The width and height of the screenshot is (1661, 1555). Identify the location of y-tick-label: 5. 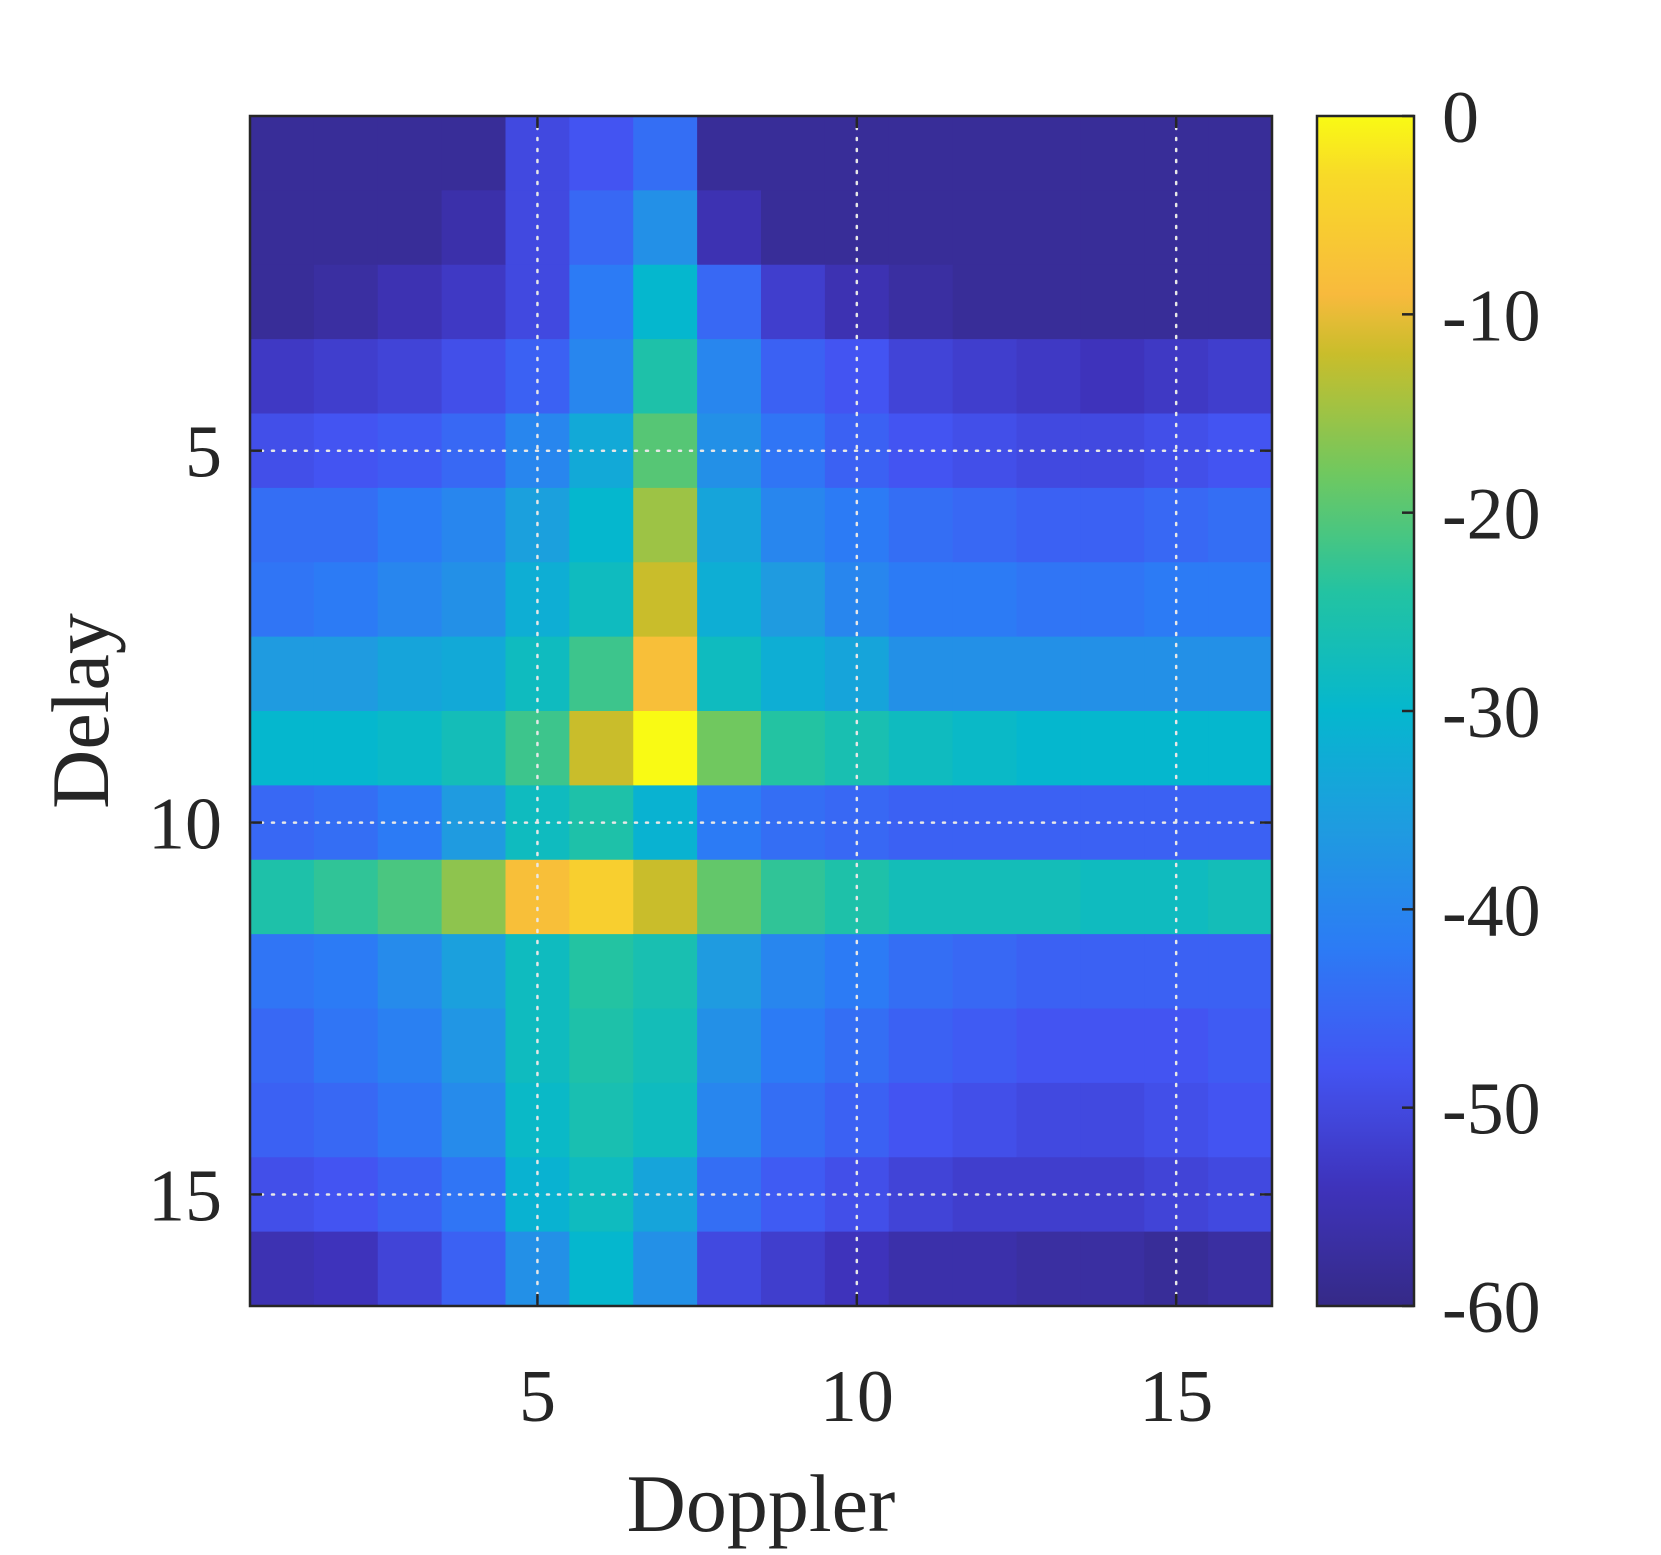
(203, 453).